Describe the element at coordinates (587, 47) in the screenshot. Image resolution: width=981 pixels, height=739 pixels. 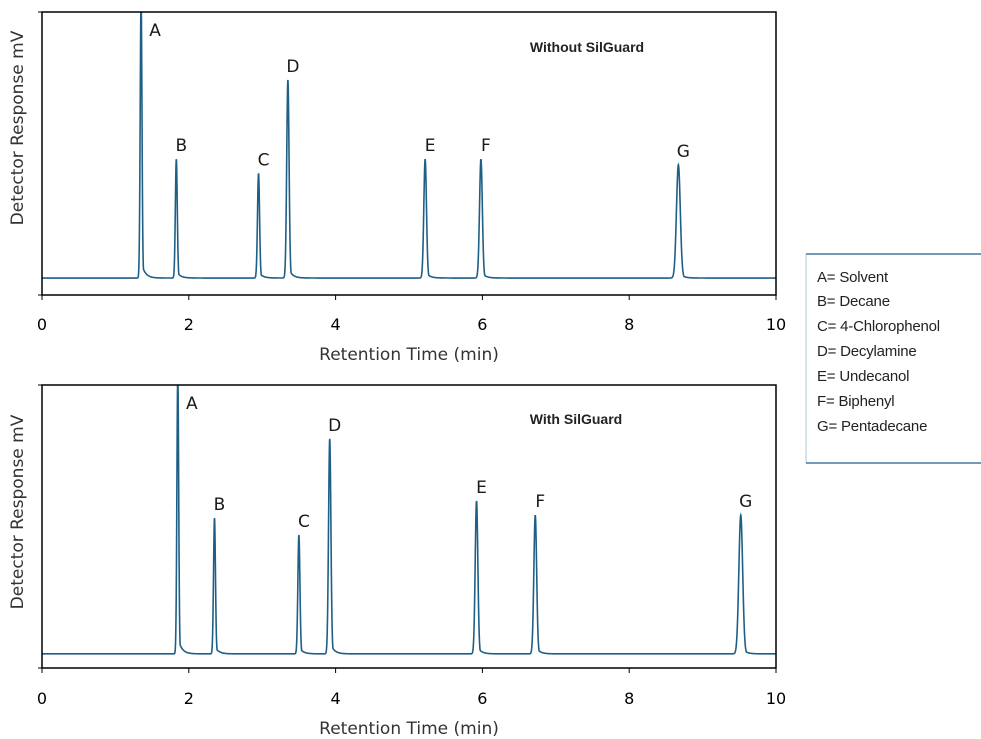
I see `panel-title: Without SilGuard` at that location.